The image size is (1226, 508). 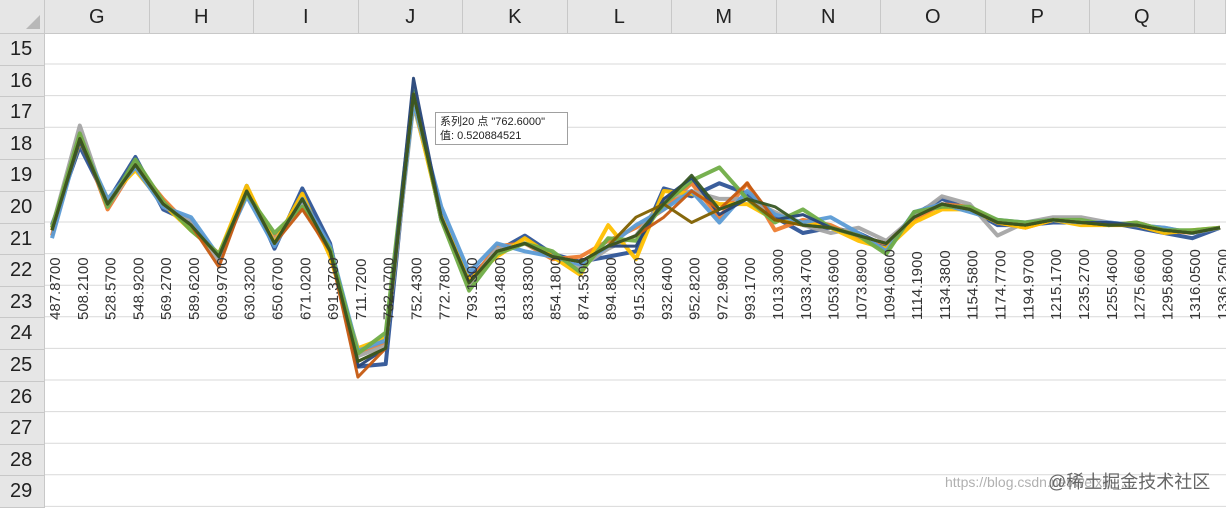 I want to click on x-tick-label: 691.3700, so click(x=333, y=288).